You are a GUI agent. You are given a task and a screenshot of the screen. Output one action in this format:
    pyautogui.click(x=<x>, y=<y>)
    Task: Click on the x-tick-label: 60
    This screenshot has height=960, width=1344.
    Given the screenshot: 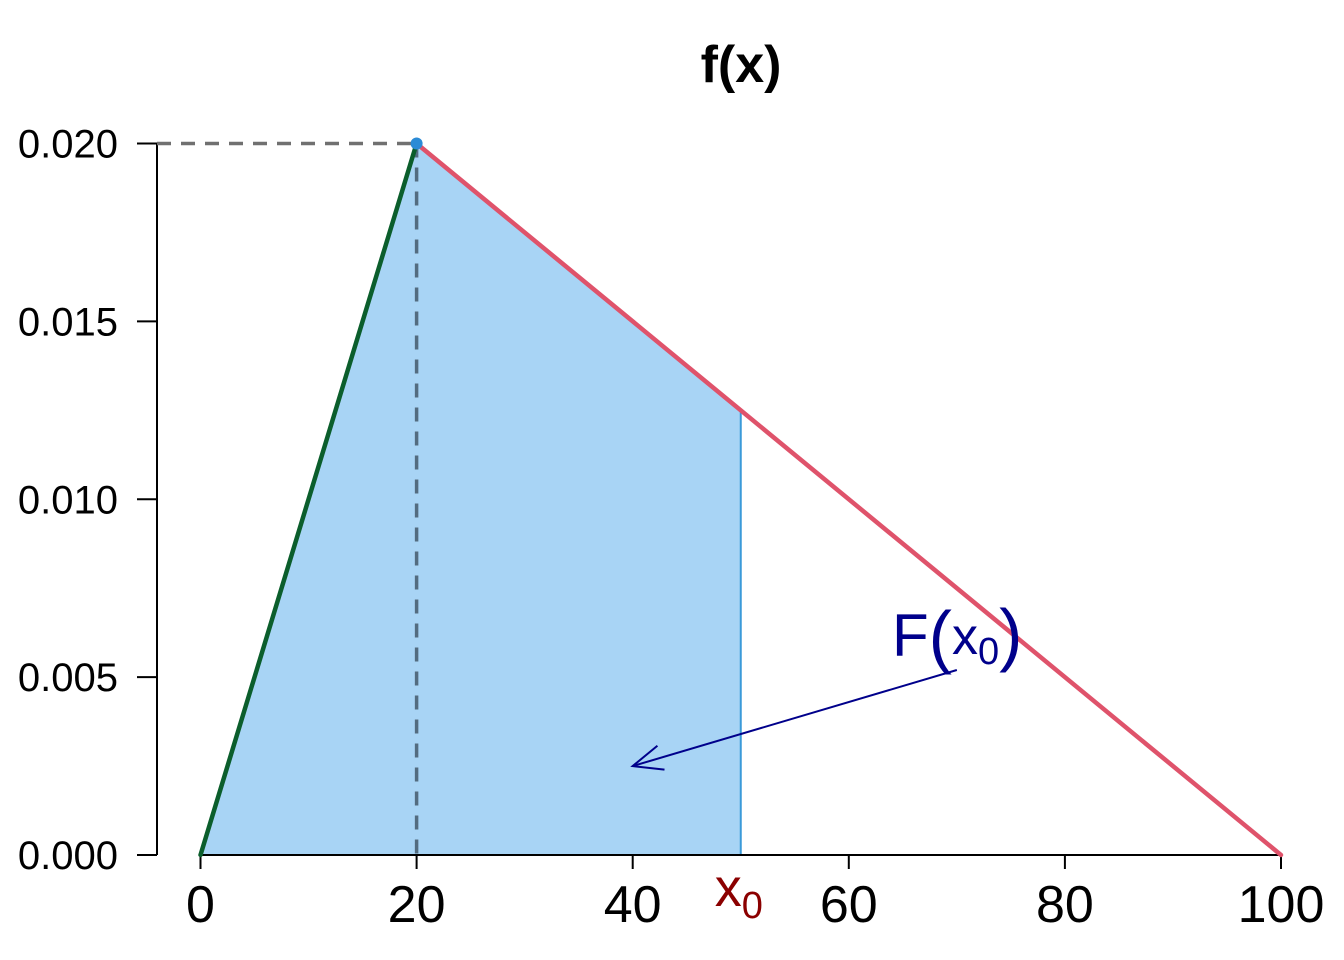 What is the action you would take?
    pyautogui.click(x=849, y=905)
    